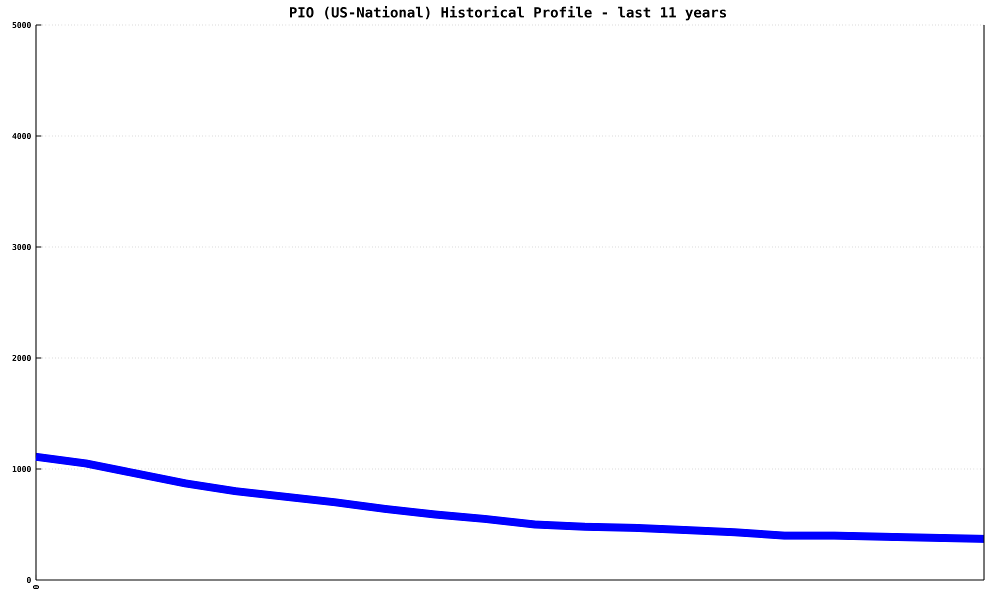  Describe the element at coordinates (21, 247) in the screenshot. I see `y-tick-label: 3000` at that location.